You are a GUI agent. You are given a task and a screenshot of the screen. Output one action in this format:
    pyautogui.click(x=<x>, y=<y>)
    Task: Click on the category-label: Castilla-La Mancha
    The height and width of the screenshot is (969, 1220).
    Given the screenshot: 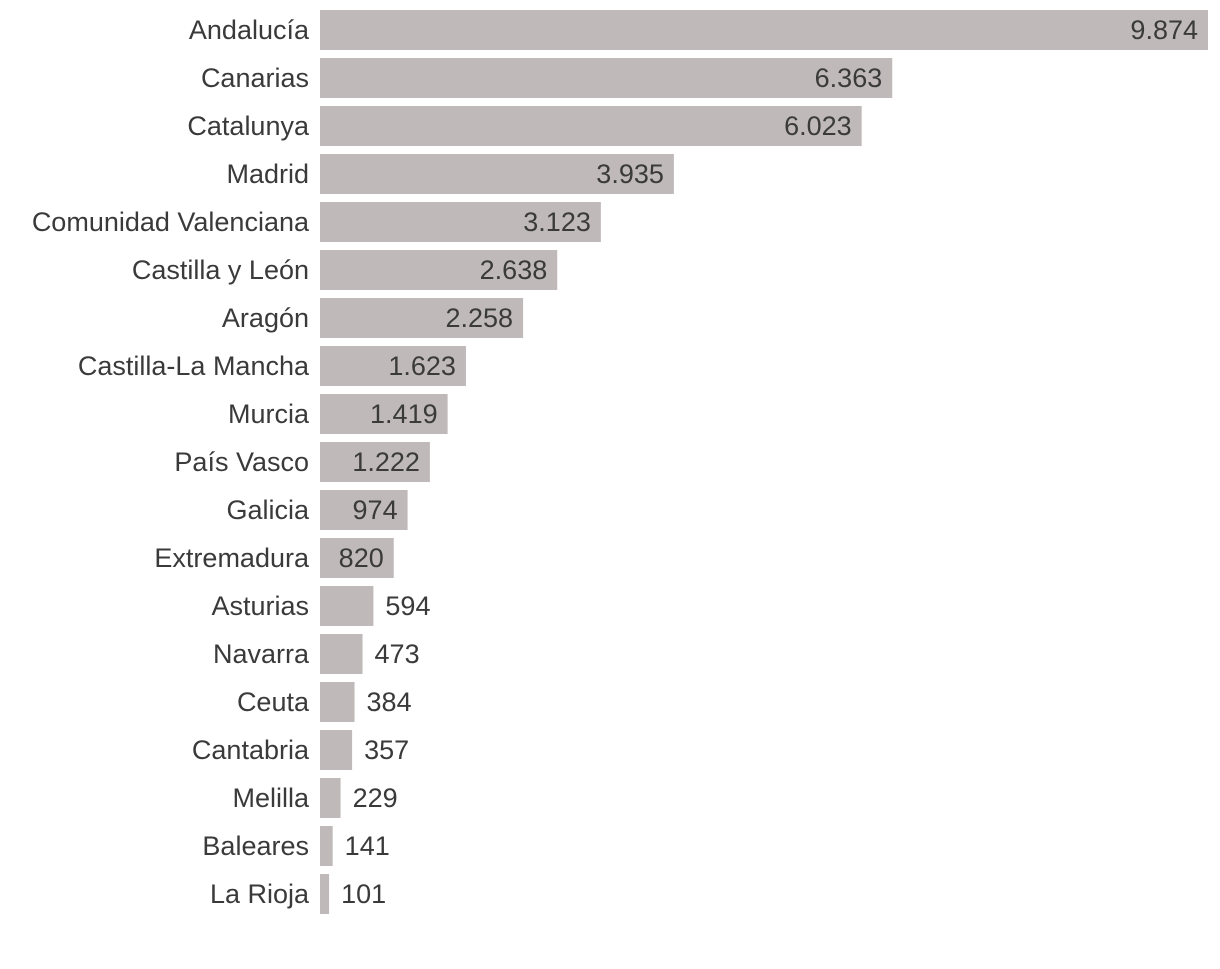 What is the action you would take?
    pyautogui.click(x=194, y=366)
    